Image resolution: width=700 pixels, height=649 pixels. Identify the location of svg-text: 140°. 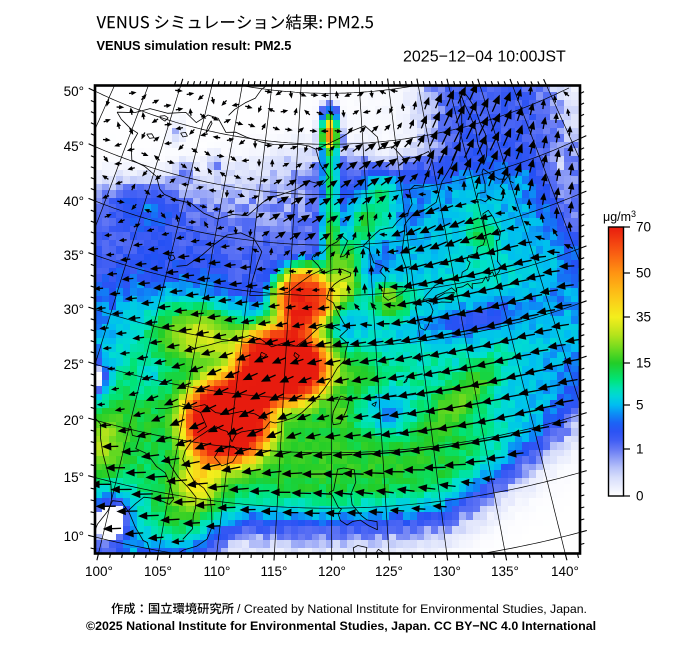
(565, 571).